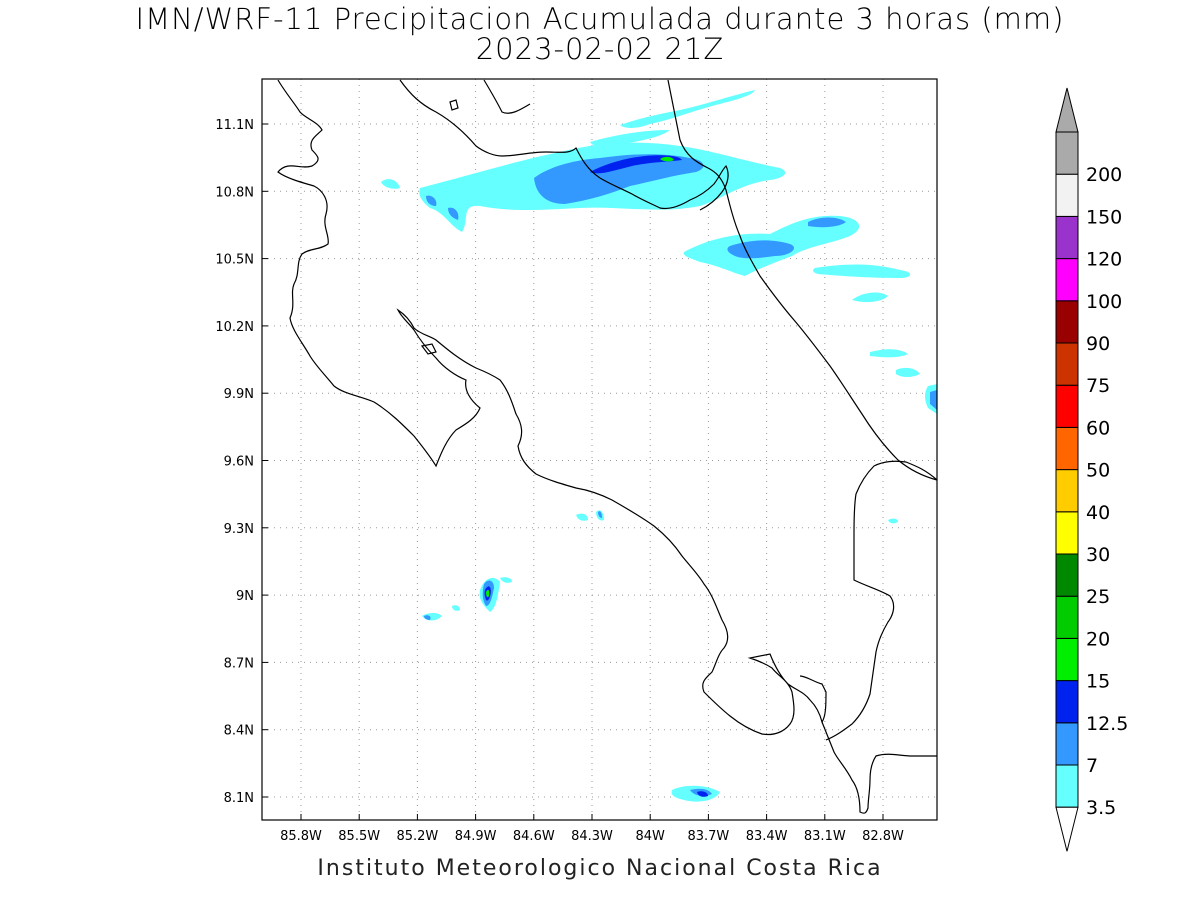 The height and width of the screenshot is (900, 1200). What do you see at coordinates (881, 600) in the screenshot?
I see `panama-border` at bounding box center [881, 600].